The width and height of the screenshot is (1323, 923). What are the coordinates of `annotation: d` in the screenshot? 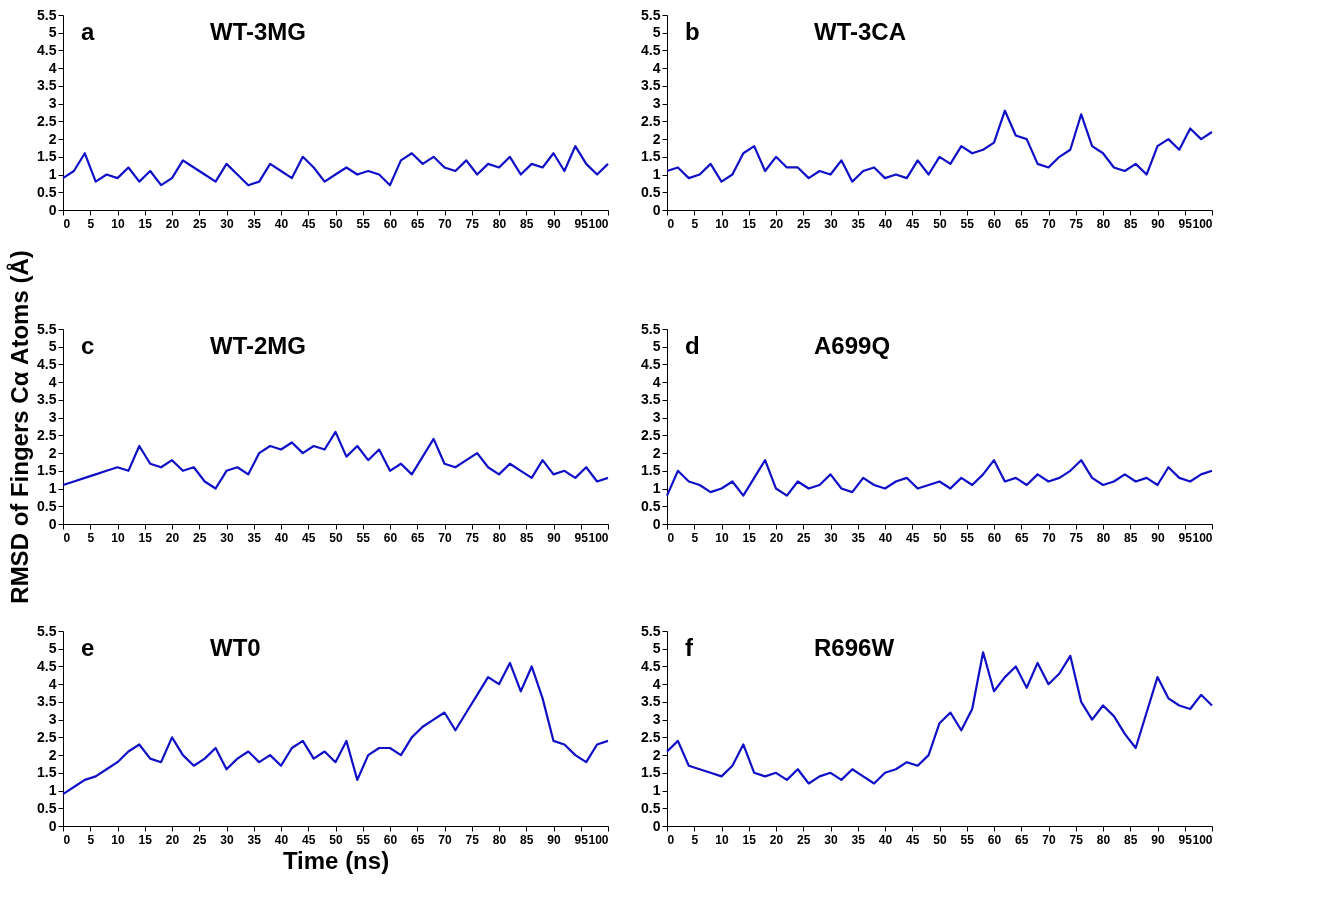 It's located at (692, 345).